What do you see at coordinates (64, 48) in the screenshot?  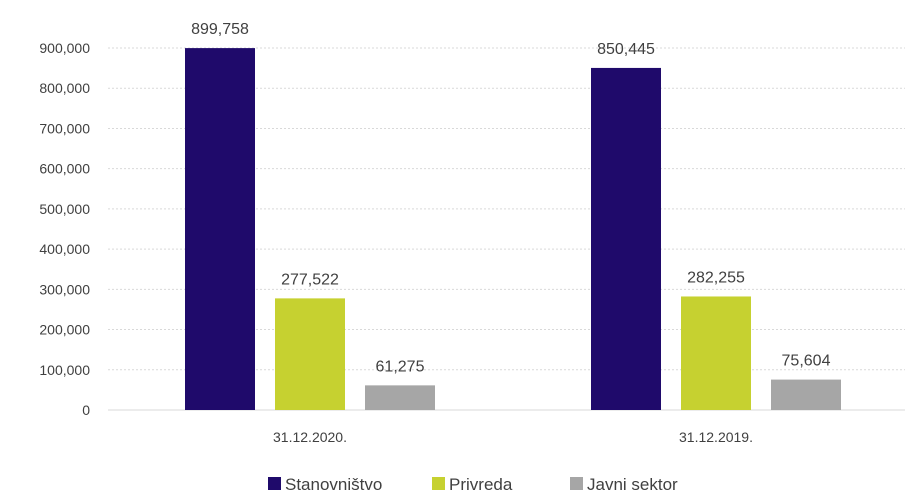 I see `y-tick-label: 900,000` at bounding box center [64, 48].